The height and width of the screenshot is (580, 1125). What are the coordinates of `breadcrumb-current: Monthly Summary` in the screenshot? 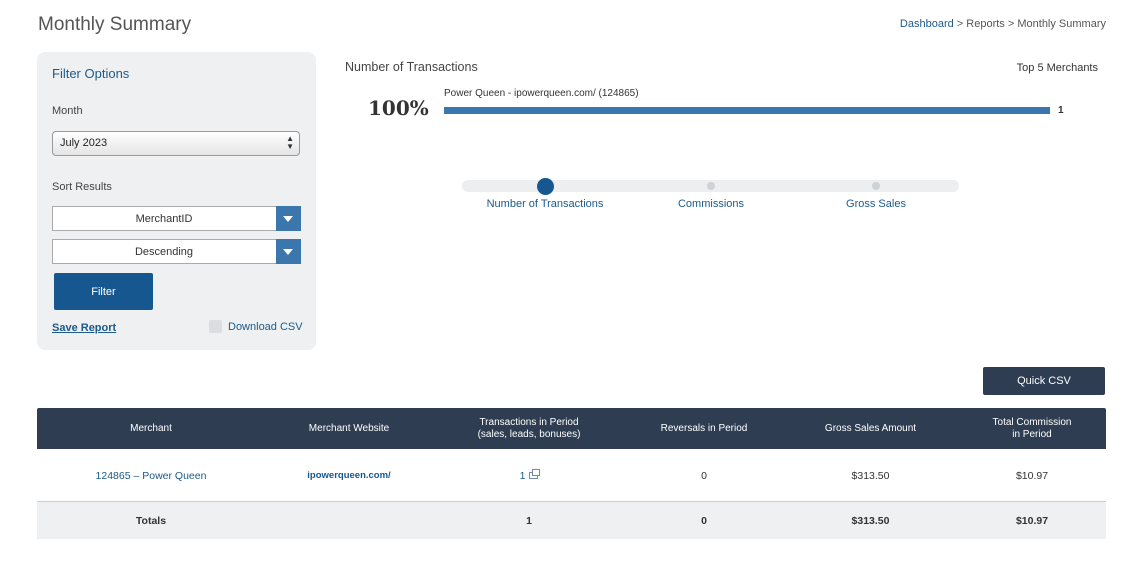 It's located at (1061, 24).